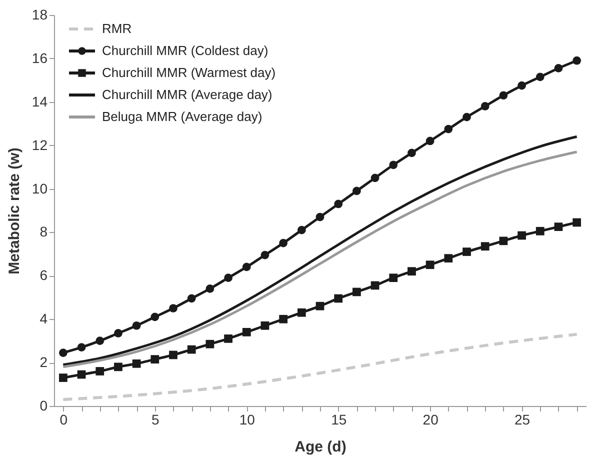  What do you see at coordinates (182, 116) in the screenshot?
I see `legend-label: Beluga MMR (Average day)` at bounding box center [182, 116].